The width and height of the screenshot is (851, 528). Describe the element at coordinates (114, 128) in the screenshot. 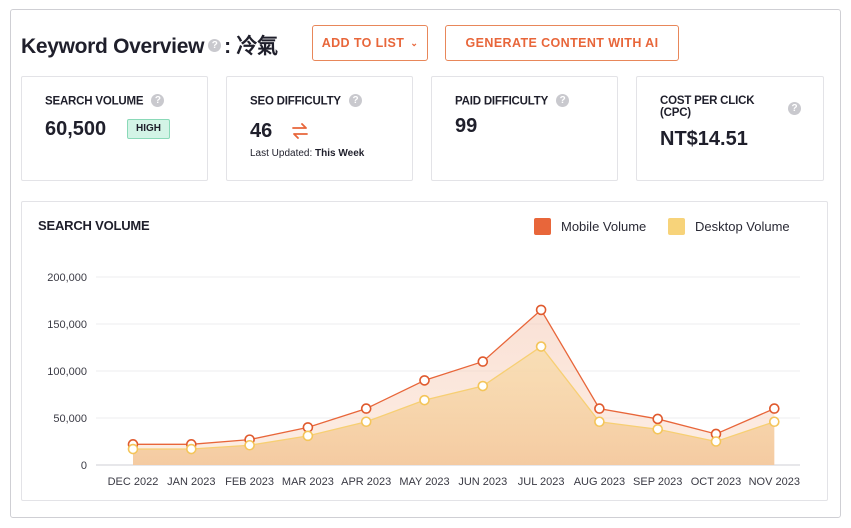

I see `search-volume-card: SEARCH VOLUME? 60,500 HIGH` at that location.